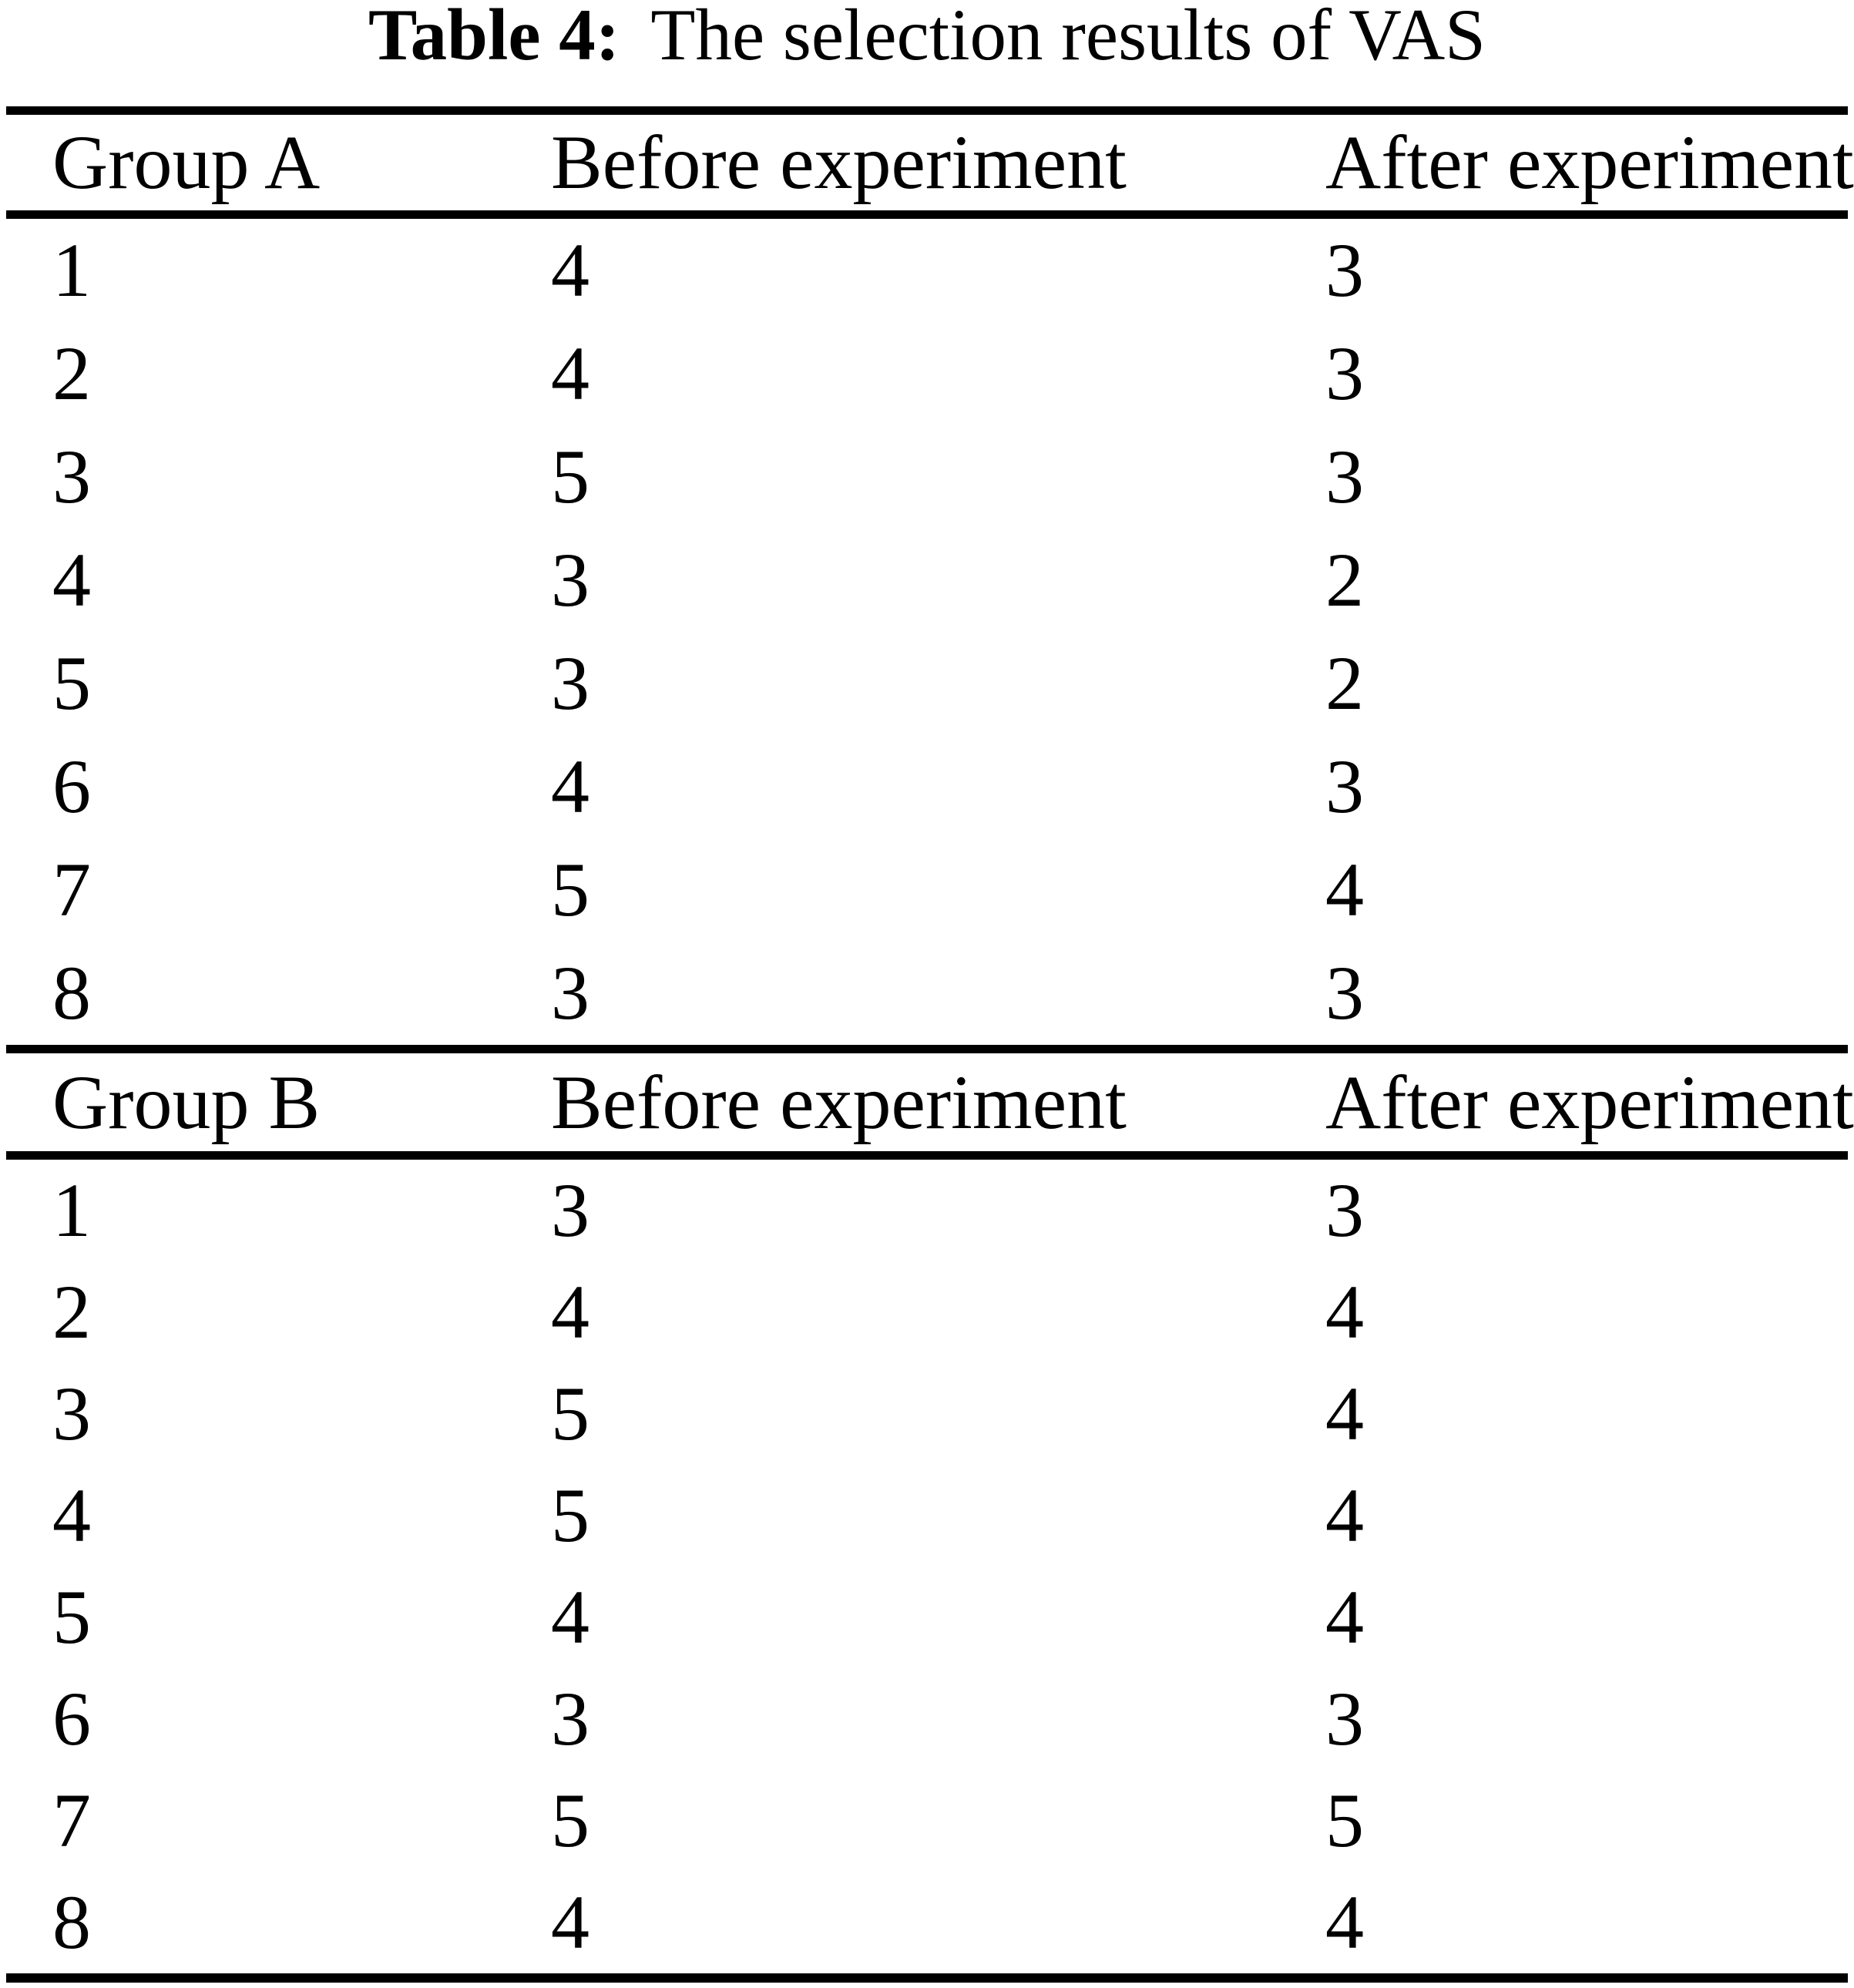 The image size is (1854, 1988). Describe the element at coordinates (927, 1617) in the screenshot. I see `table-row: 5 4 4` at that location.